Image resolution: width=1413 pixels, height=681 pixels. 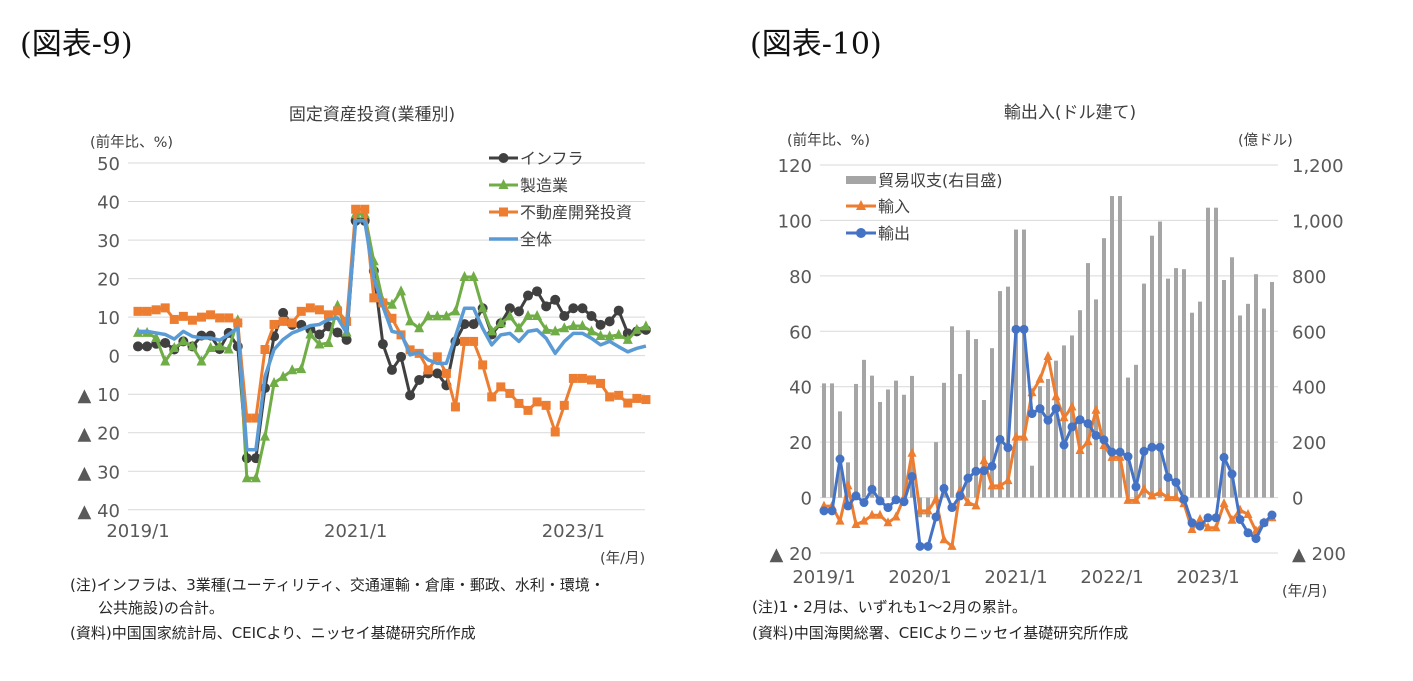 I want to click on x-tick-label: 2020/1, so click(x=919, y=577).